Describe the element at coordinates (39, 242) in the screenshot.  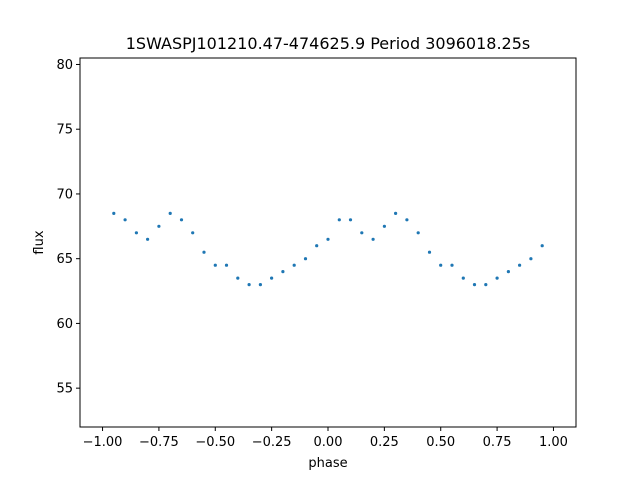
I see `y-axis-title: flux` at that location.